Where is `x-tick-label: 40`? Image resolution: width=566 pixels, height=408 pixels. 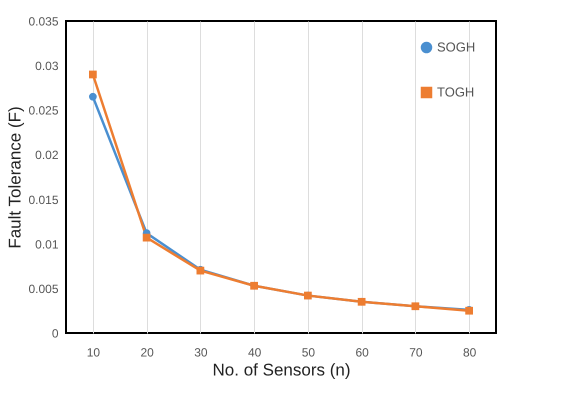 x-tick-label: 40 is located at coordinates (255, 353).